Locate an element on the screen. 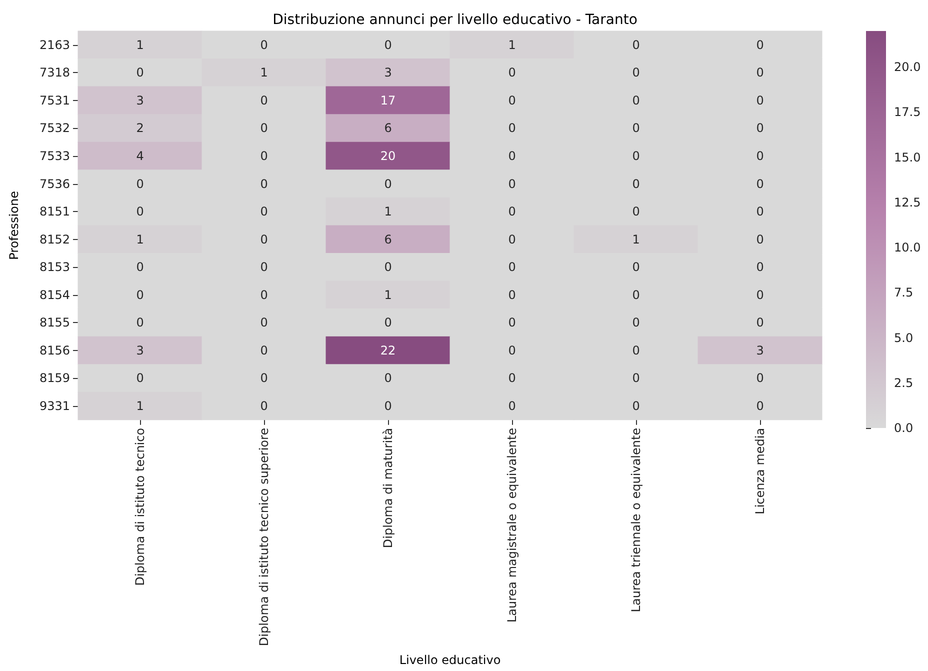 This screenshot has height=671, width=928. y-tick-label: 7531 is located at coordinates (54, 100).